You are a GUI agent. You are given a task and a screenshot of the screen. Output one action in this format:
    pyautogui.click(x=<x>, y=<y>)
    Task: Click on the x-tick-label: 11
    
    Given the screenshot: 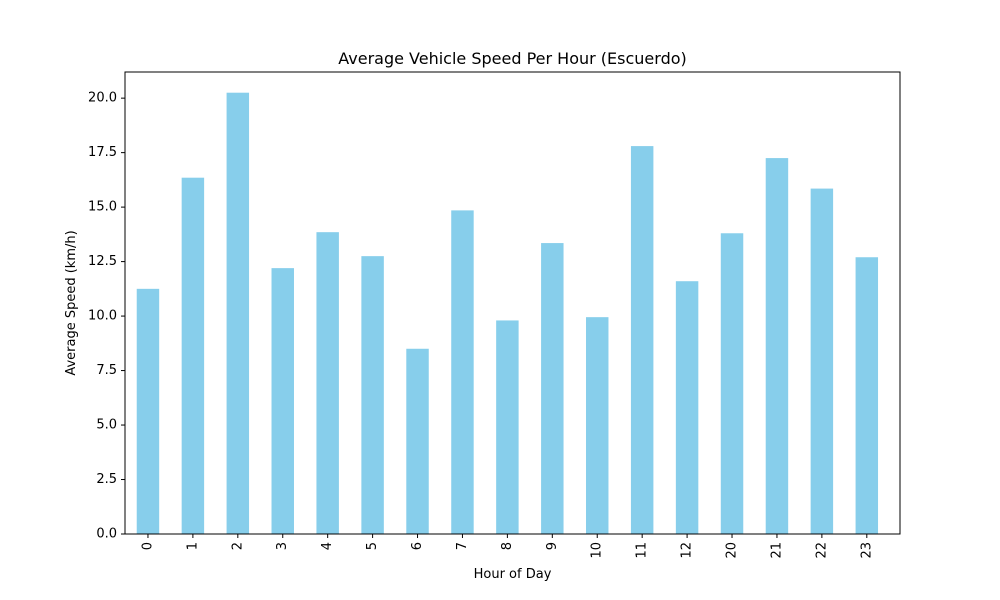 What is the action you would take?
    pyautogui.click(x=642, y=550)
    